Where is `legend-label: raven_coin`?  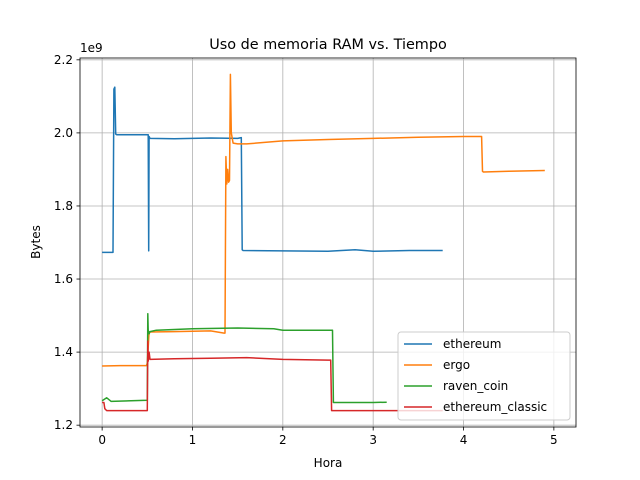 legend-label: raven_coin is located at coordinates (475, 386).